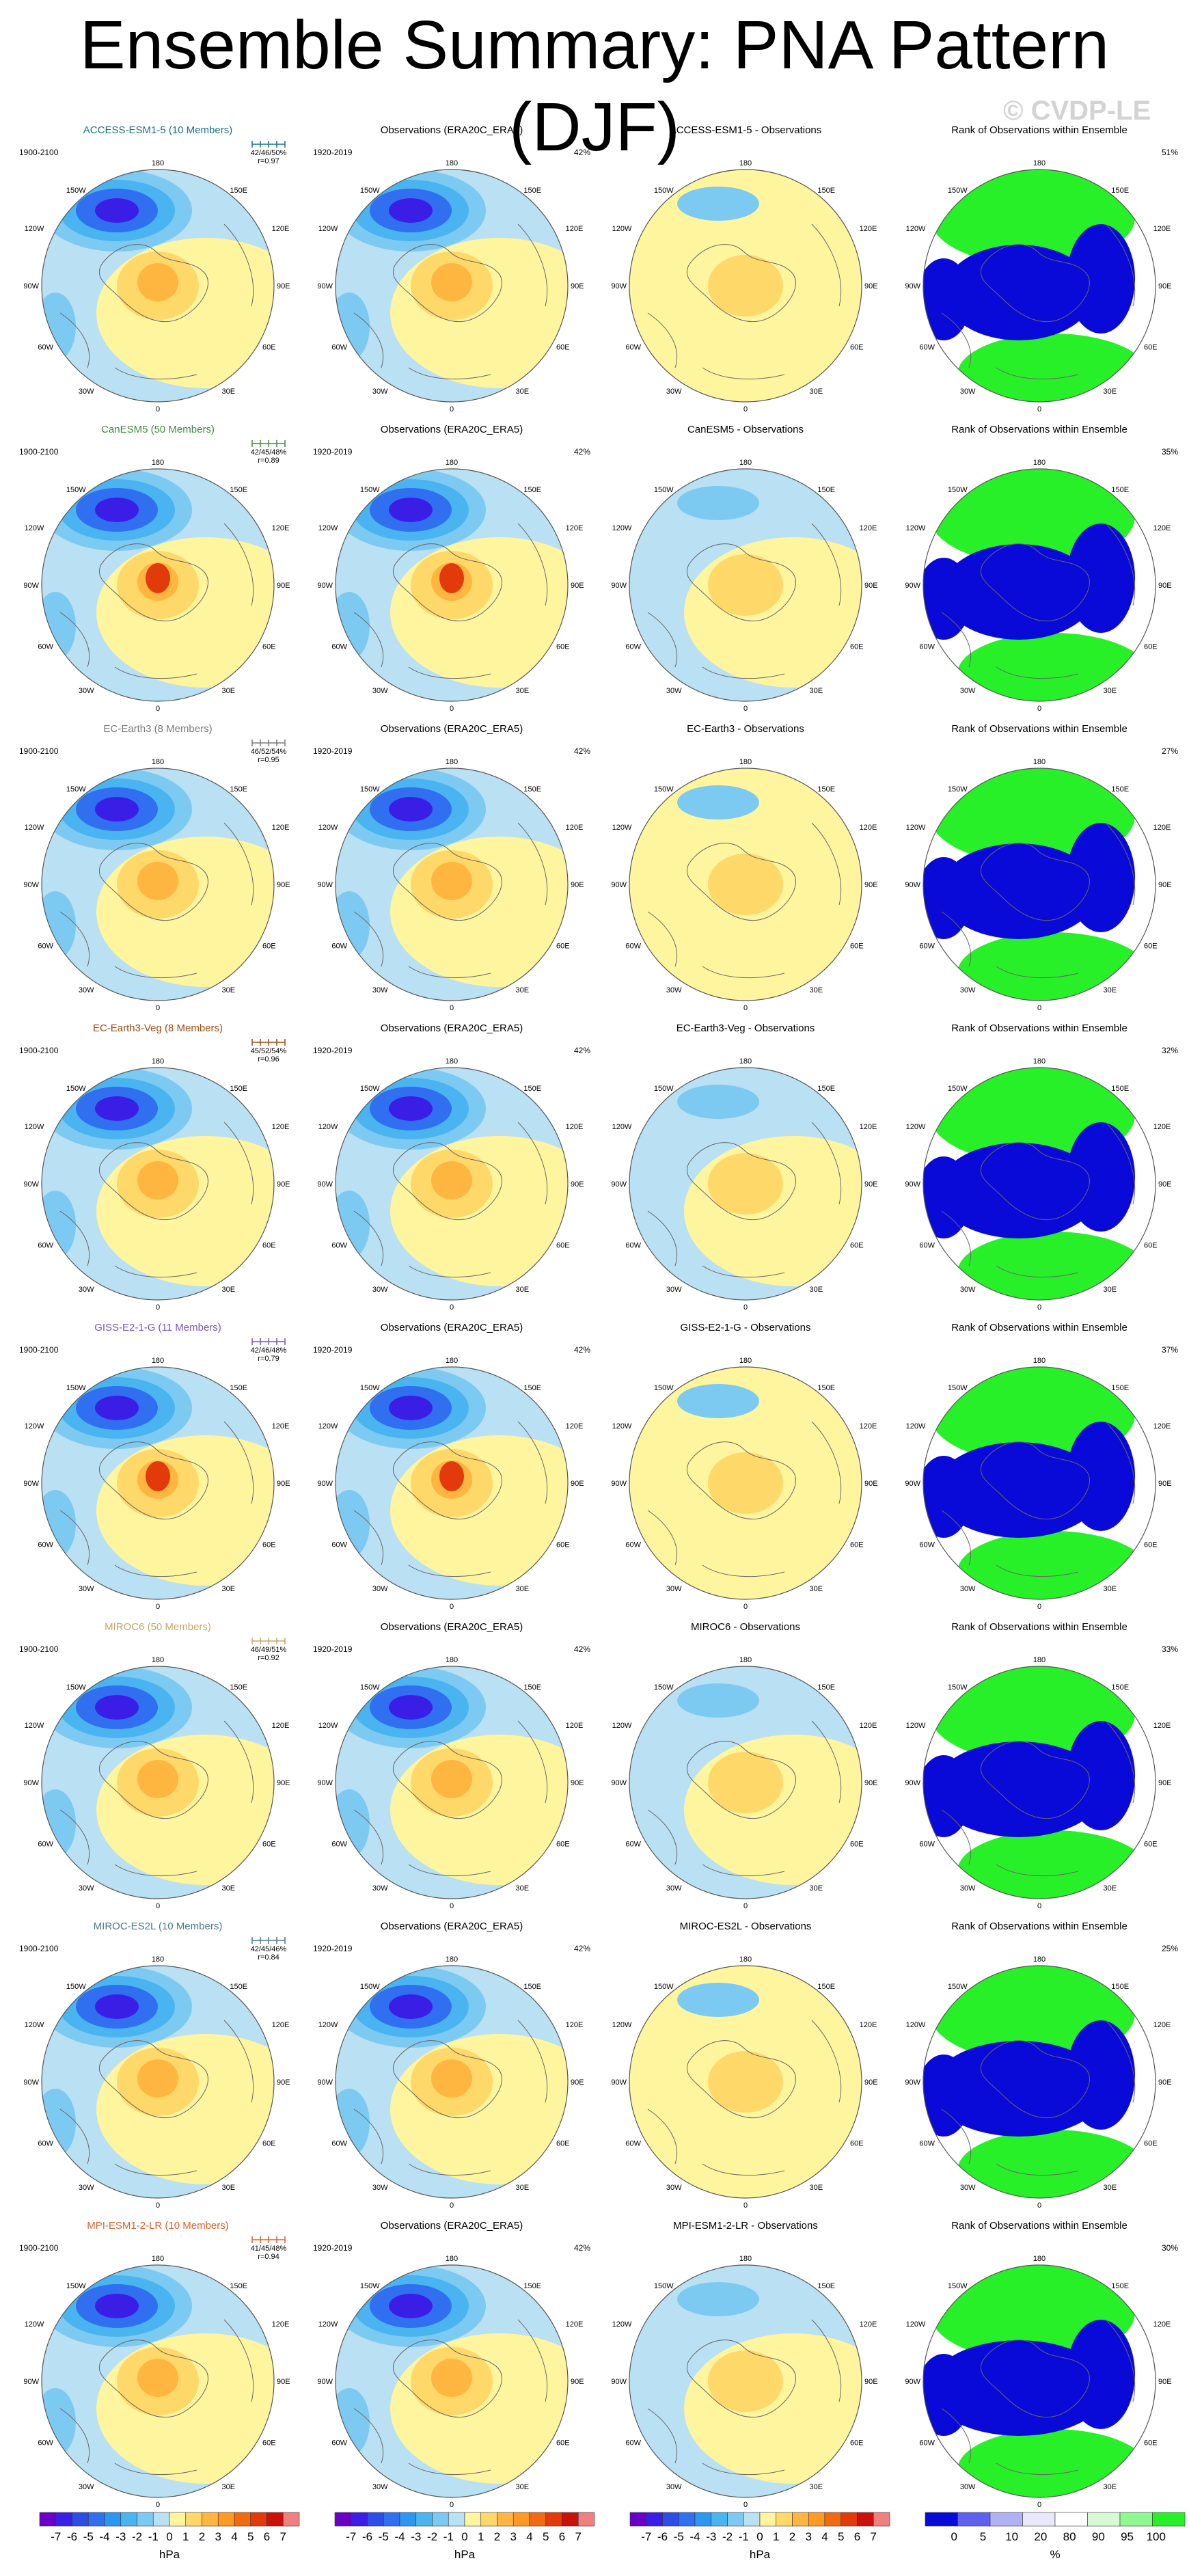 The height and width of the screenshot is (2576, 1189). I want to click on colorbar-tick-label: 4, so click(529, 2536).